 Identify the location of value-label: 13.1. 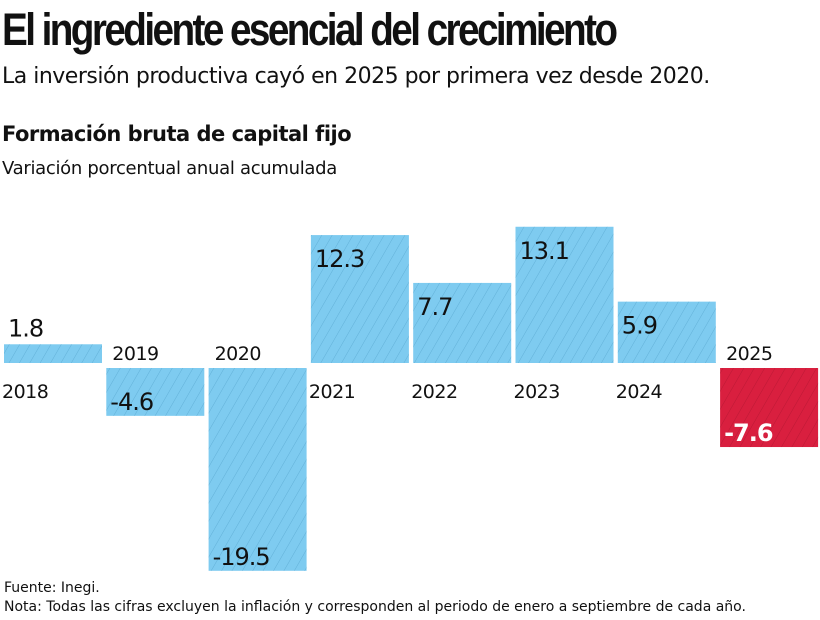
(544, 251).